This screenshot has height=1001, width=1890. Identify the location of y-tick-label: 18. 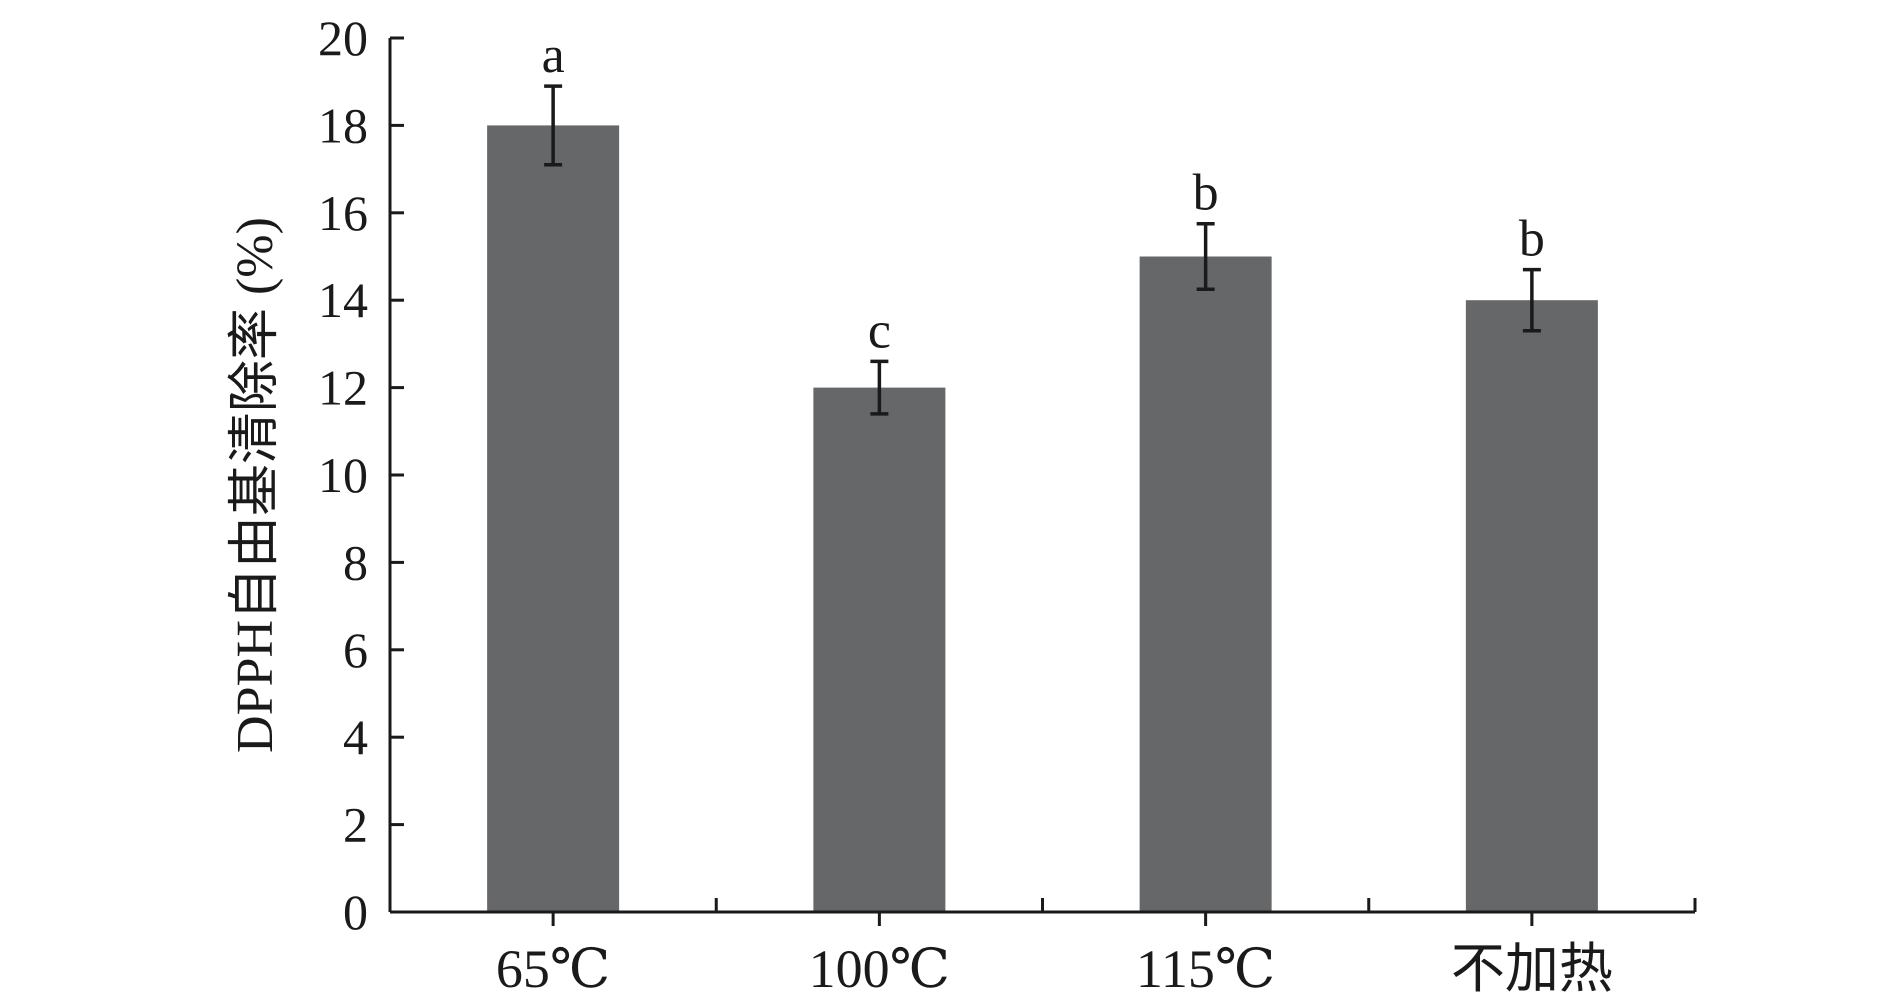
(343, 125).